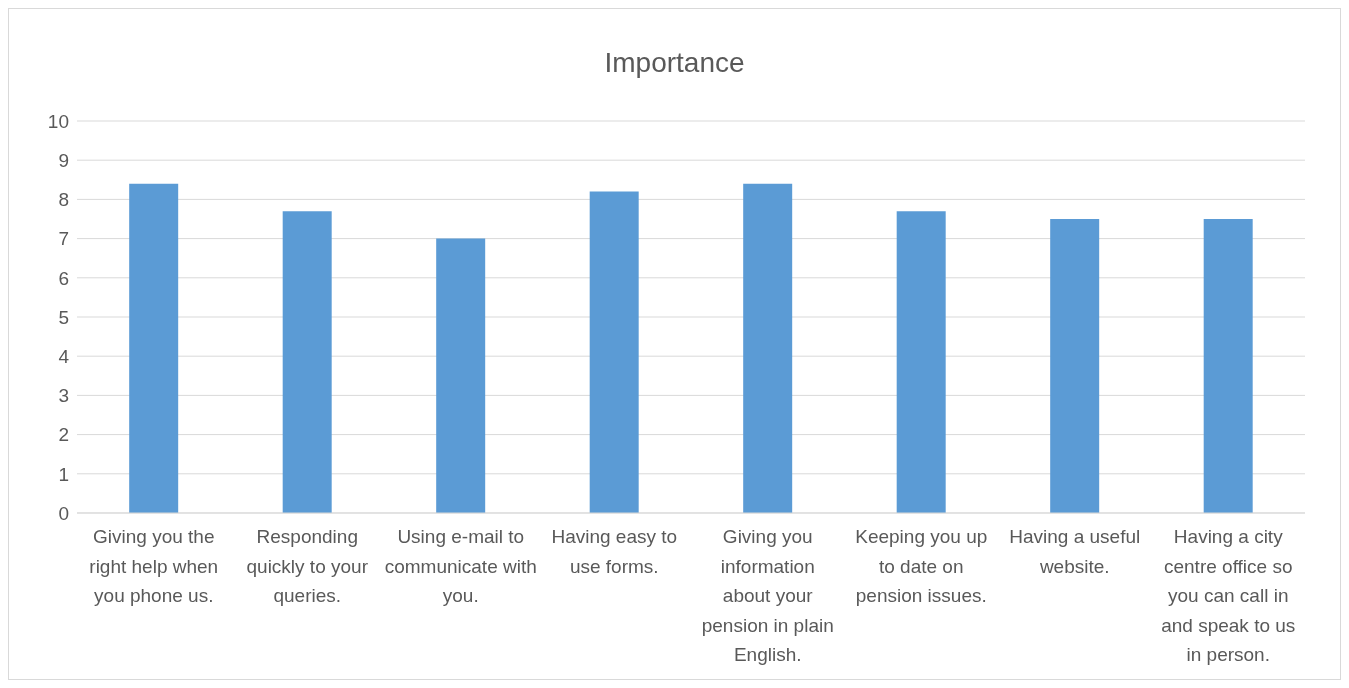 The width and height of the screenshot is (1349, 688). Describe the element at coordinates (63, 200) in the screenshot. I see `y-tick-label: 8` at that location.